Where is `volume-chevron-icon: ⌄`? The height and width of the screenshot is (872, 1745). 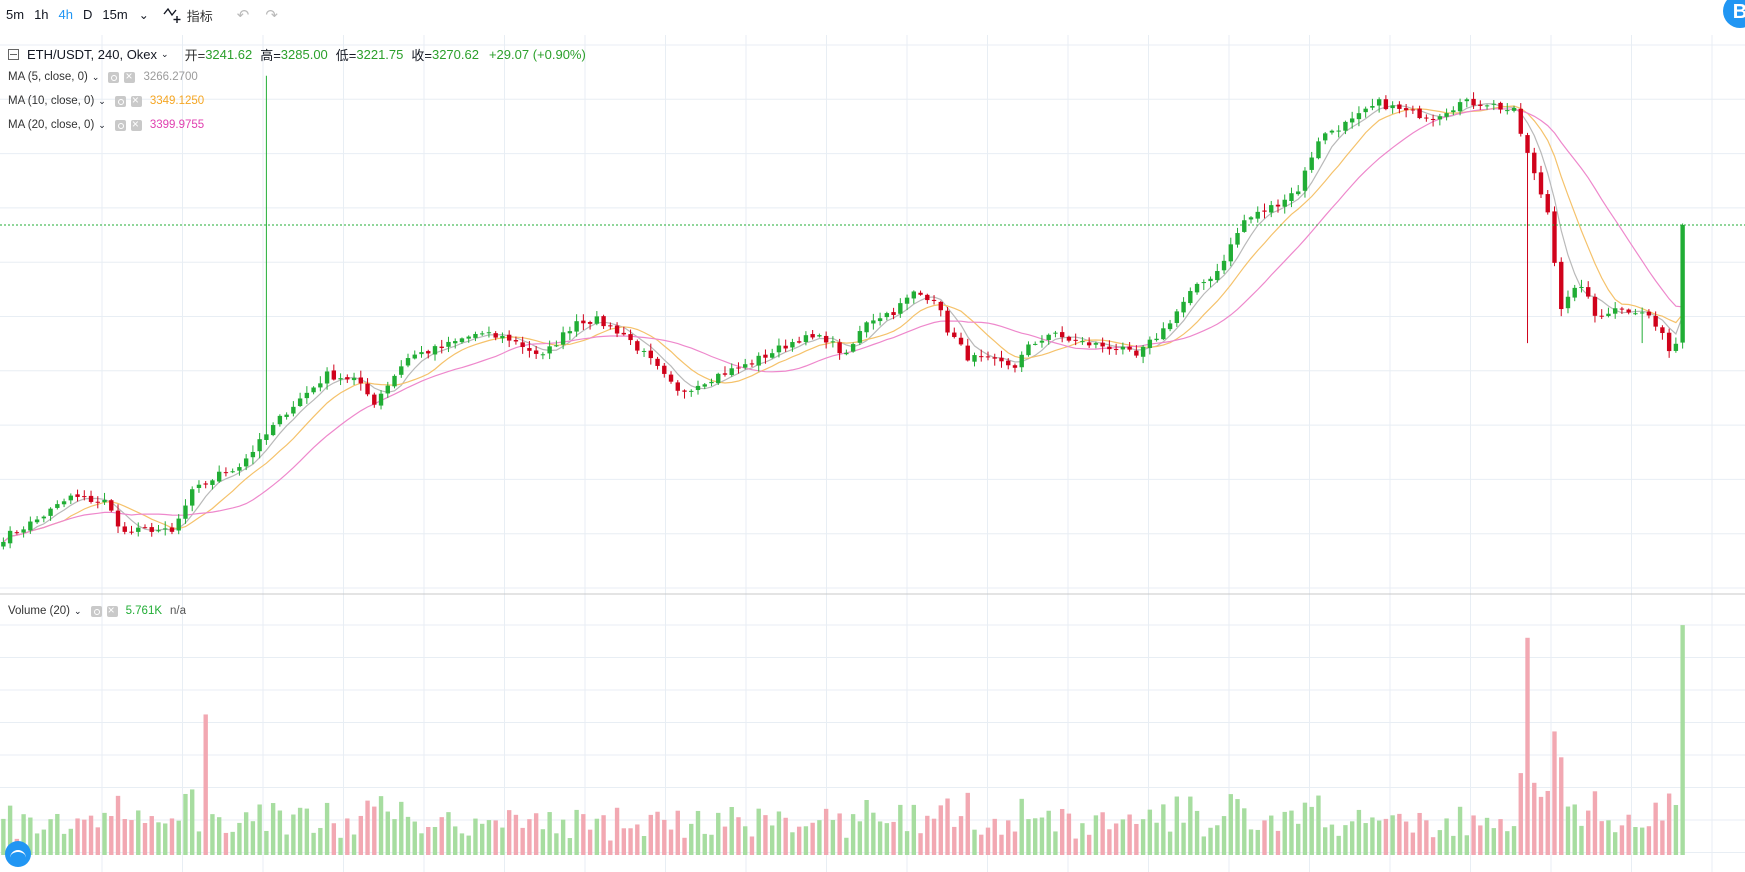
volume-chevron-icon: ⌄ is located at coordinates (78, 610).